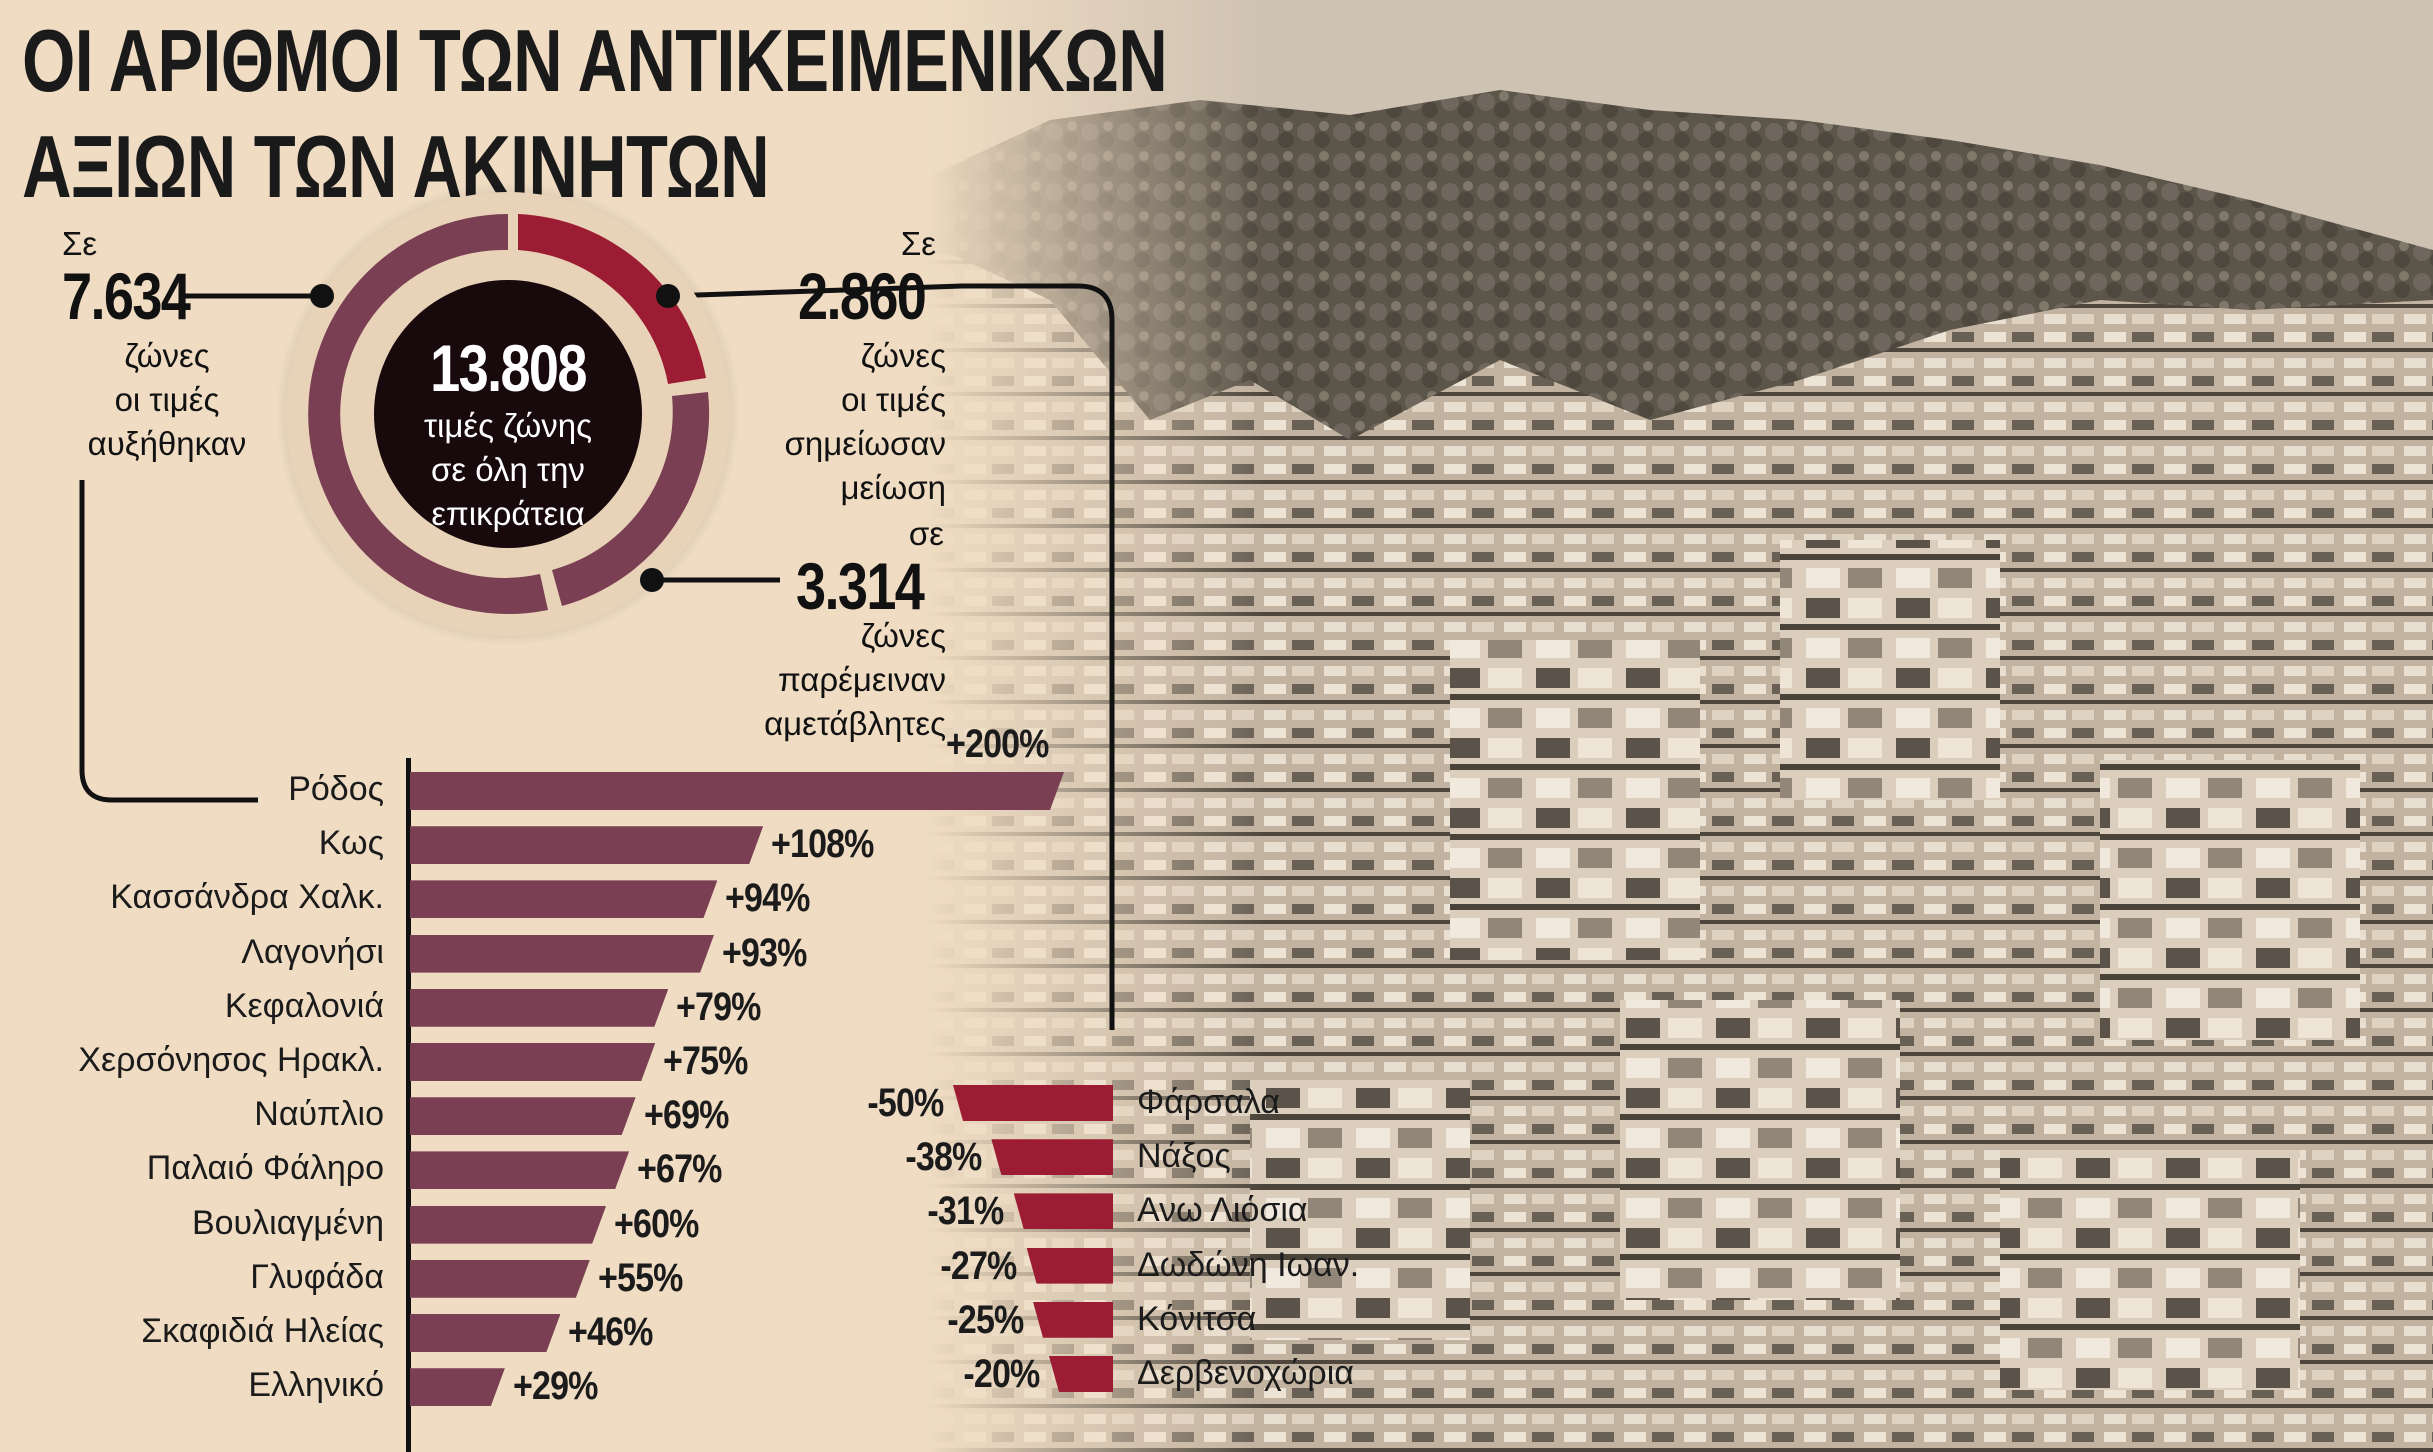 The height and width of the screenshot is (1452, 2433). Describe the element at coordinates (631, 499) in the screenshot. I see `donut-segment-unchanged` at that location.